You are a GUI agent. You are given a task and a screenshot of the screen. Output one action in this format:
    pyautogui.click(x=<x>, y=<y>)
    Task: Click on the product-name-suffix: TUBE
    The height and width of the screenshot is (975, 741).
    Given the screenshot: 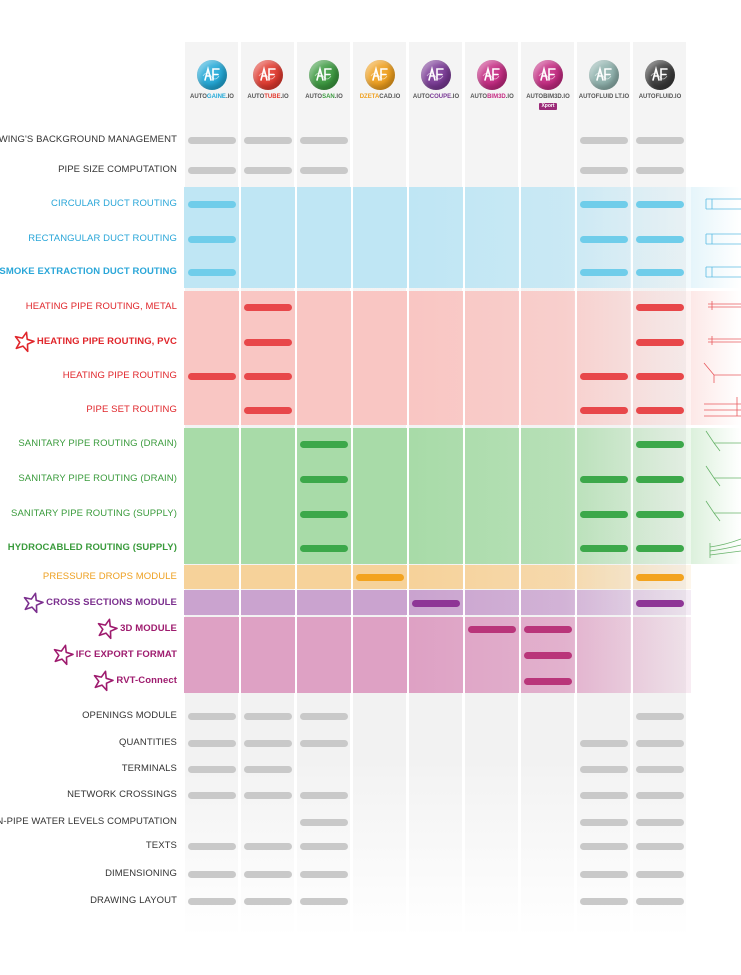 What is the action you would take?
    pyautogui.click(x=272, y=97)
    